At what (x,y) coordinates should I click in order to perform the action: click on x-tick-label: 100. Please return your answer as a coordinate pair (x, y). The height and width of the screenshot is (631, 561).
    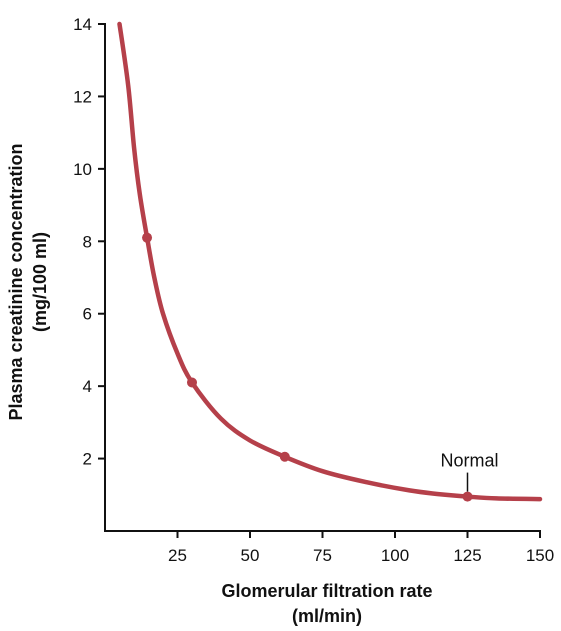
    Looking at the image, I should click on (395, 555).